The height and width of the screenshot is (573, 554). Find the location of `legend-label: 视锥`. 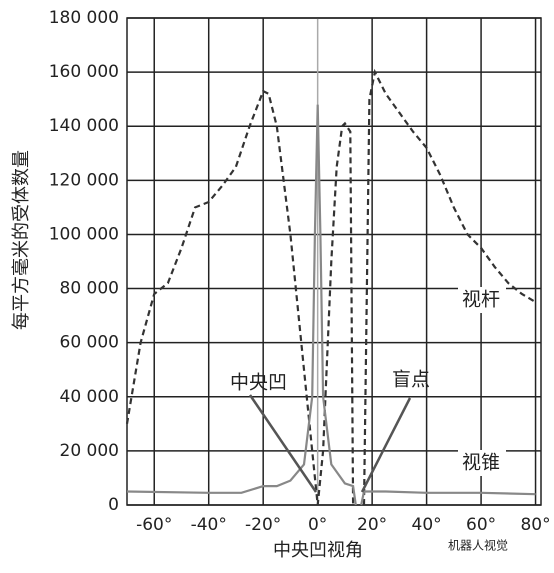

legend-label: 视锥 is located at coordinates (481, 463).